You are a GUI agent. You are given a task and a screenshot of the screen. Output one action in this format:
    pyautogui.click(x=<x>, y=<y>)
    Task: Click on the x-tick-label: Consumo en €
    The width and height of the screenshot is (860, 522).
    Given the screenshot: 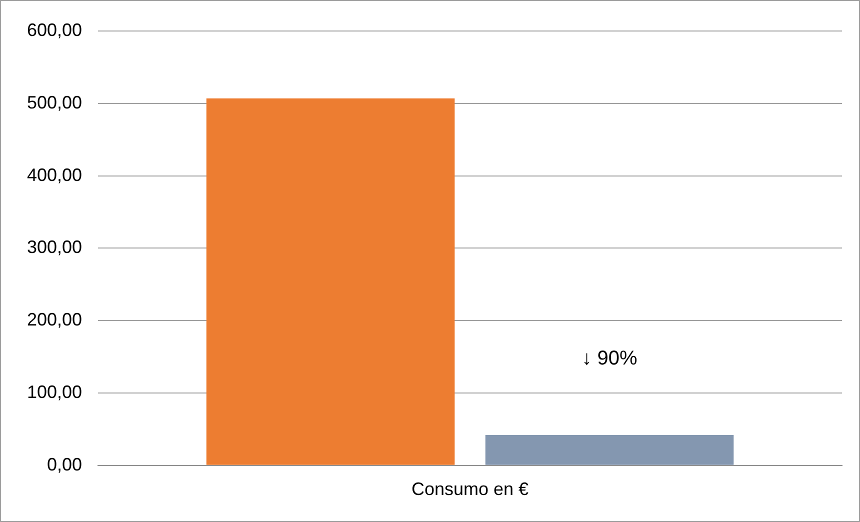 What is the action you would take?
    pyautogui.click(x=470, y=489)
    